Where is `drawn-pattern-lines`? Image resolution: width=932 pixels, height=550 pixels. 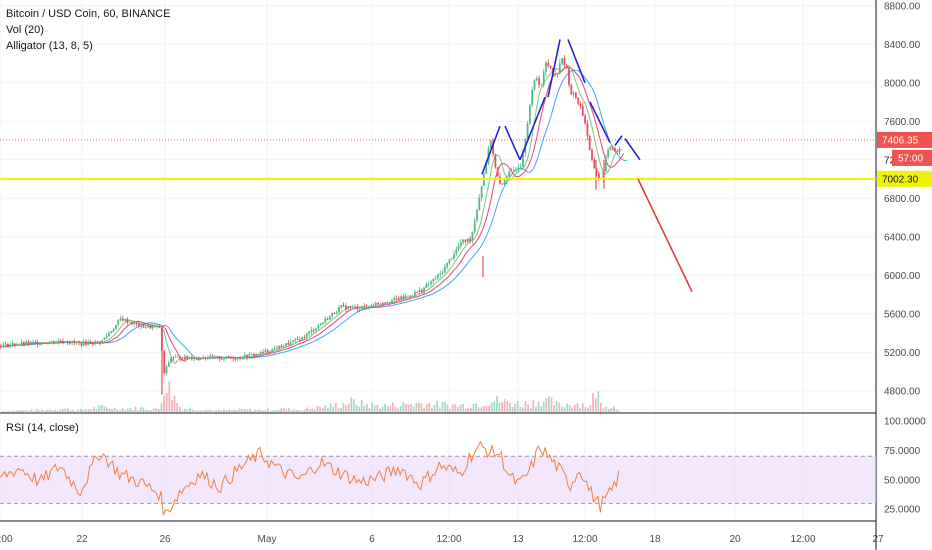
drawn-pattern-lines is located at coordinates (587, 166).